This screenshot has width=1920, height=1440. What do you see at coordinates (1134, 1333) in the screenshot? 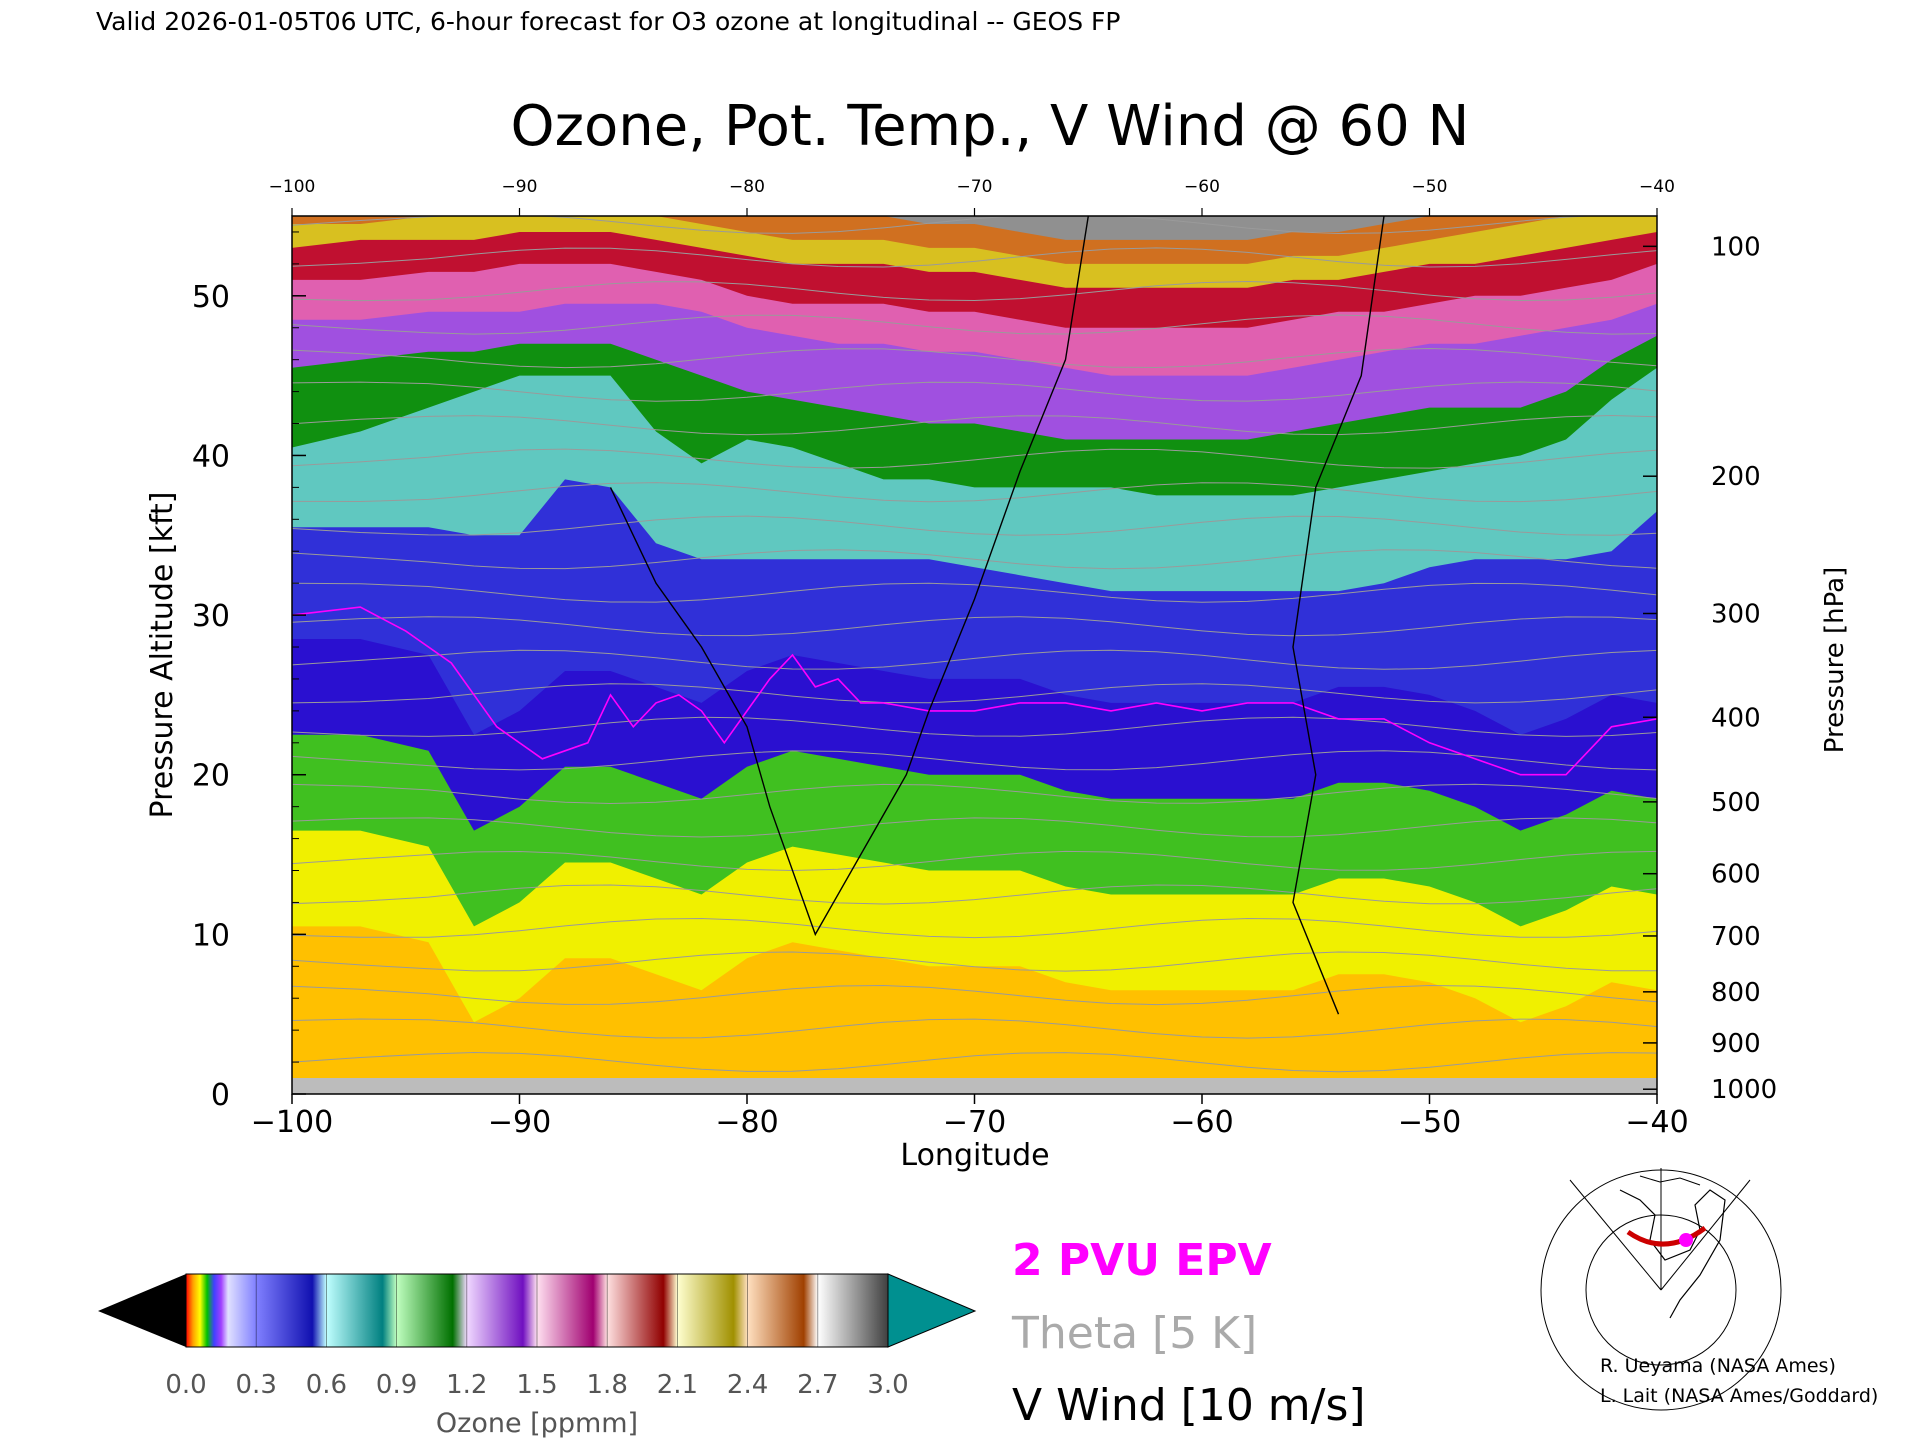
I see `legend-theta: Theta [5 K]` at bounding box center [1134, 1333].